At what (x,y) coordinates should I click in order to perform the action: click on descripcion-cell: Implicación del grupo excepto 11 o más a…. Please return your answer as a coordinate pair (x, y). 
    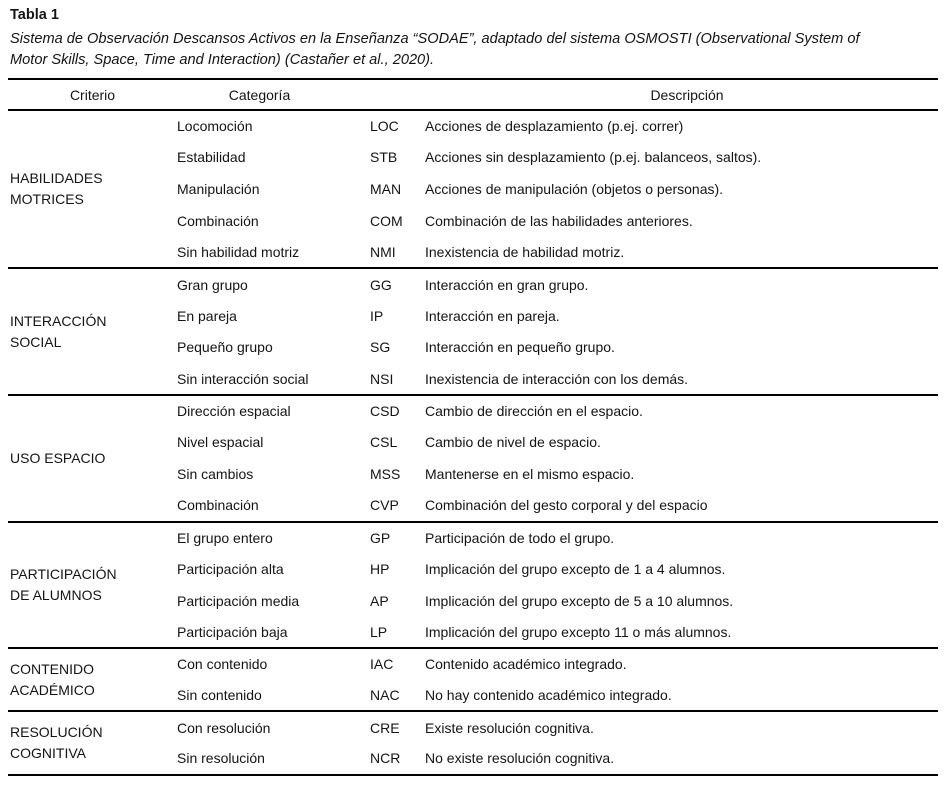
    Looking at the image, I should click on (578, 631).